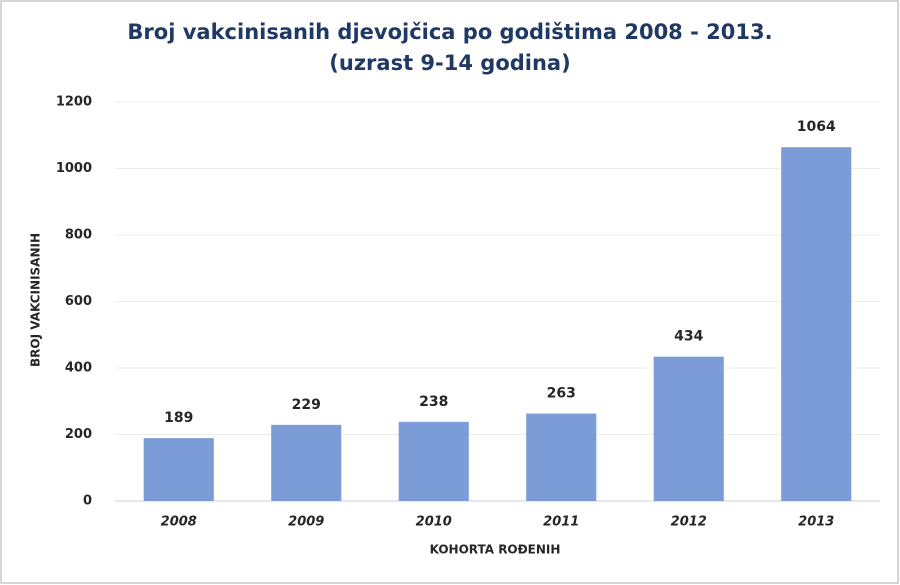  What do you see at coordinates (433, 402) in the screenshot?
I see `data-label: 238` at bounding box center [433, 402].